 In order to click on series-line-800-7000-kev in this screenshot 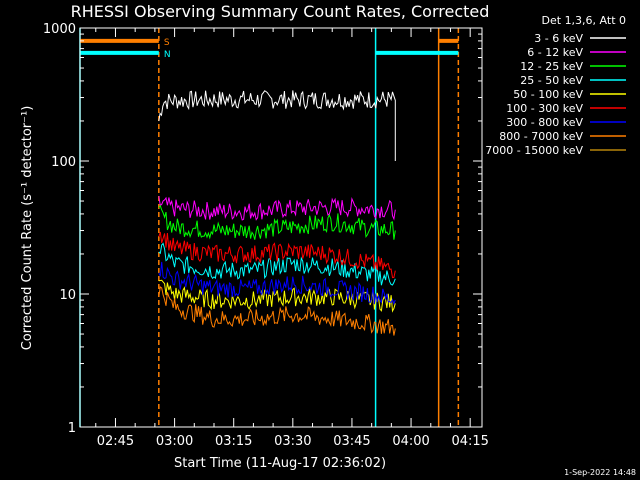, I will do `click(277, 311)`.